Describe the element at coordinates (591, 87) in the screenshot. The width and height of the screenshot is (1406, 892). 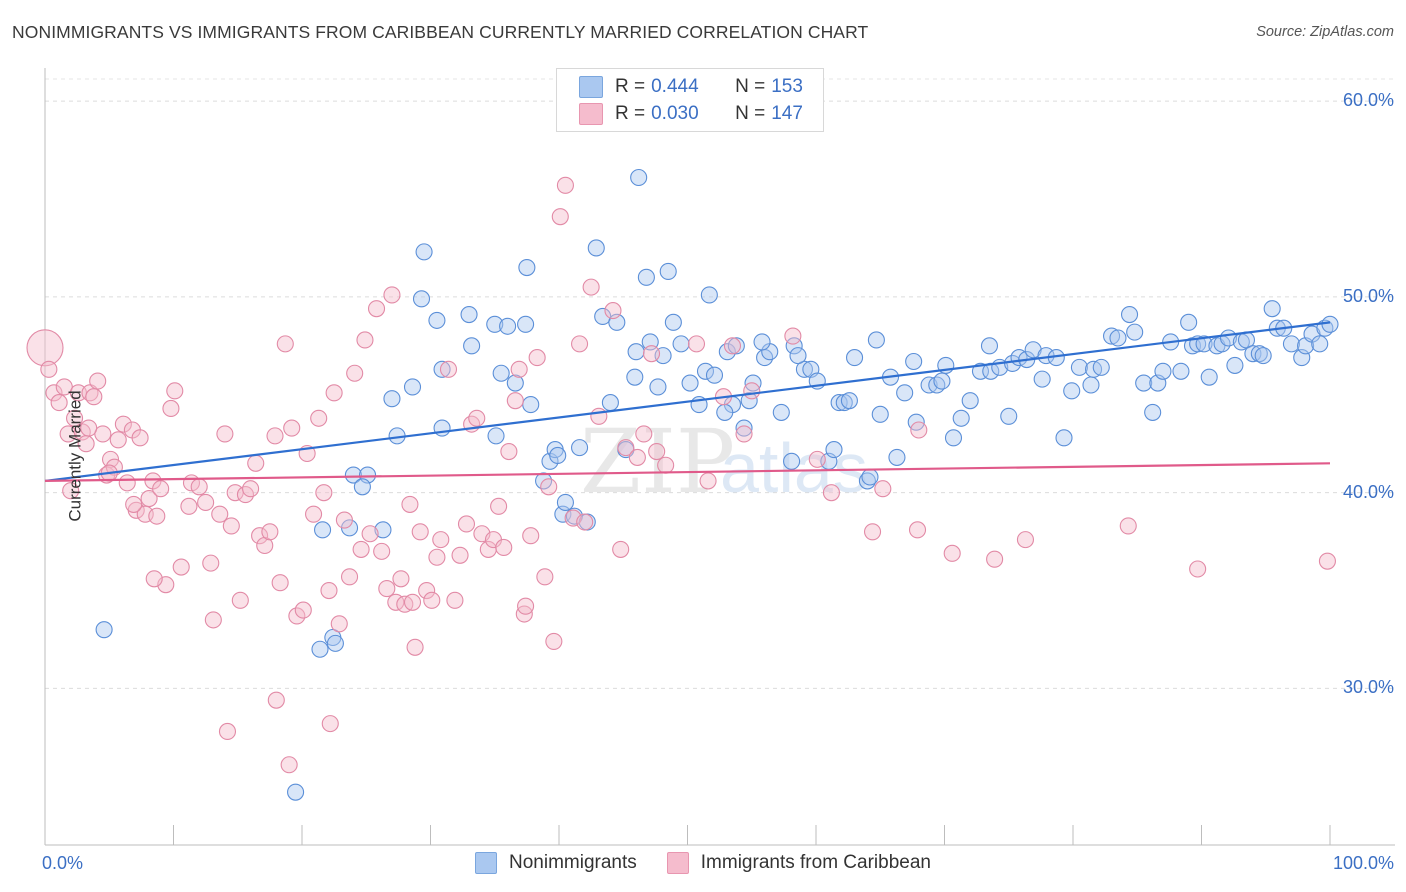
I see `legend-swatch-blue` at that location.